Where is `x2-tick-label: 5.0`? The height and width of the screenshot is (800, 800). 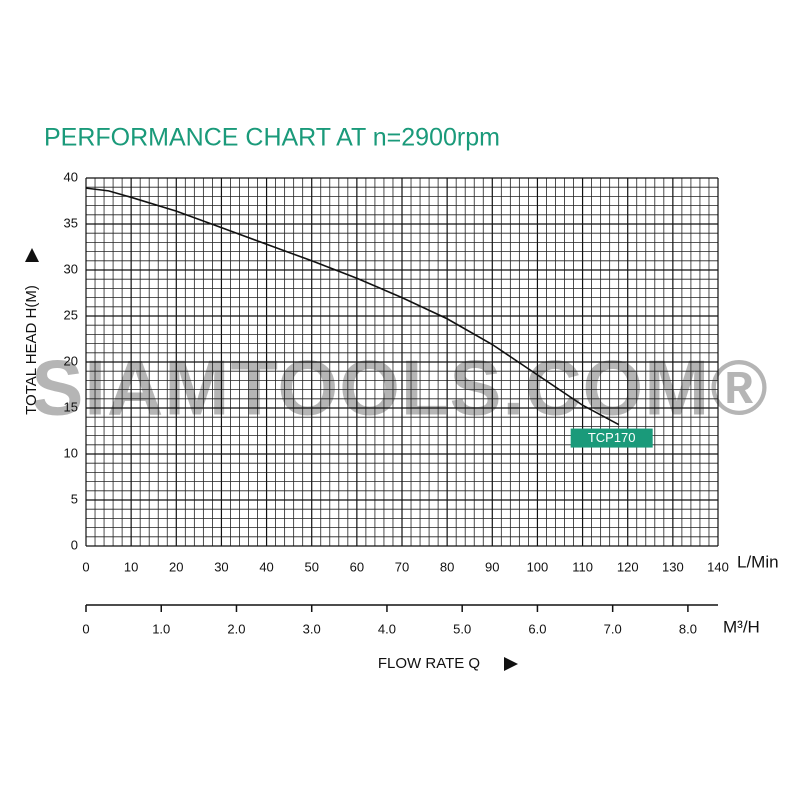
x2-tick-label: 5.0 is located at coordinates (462, 628).